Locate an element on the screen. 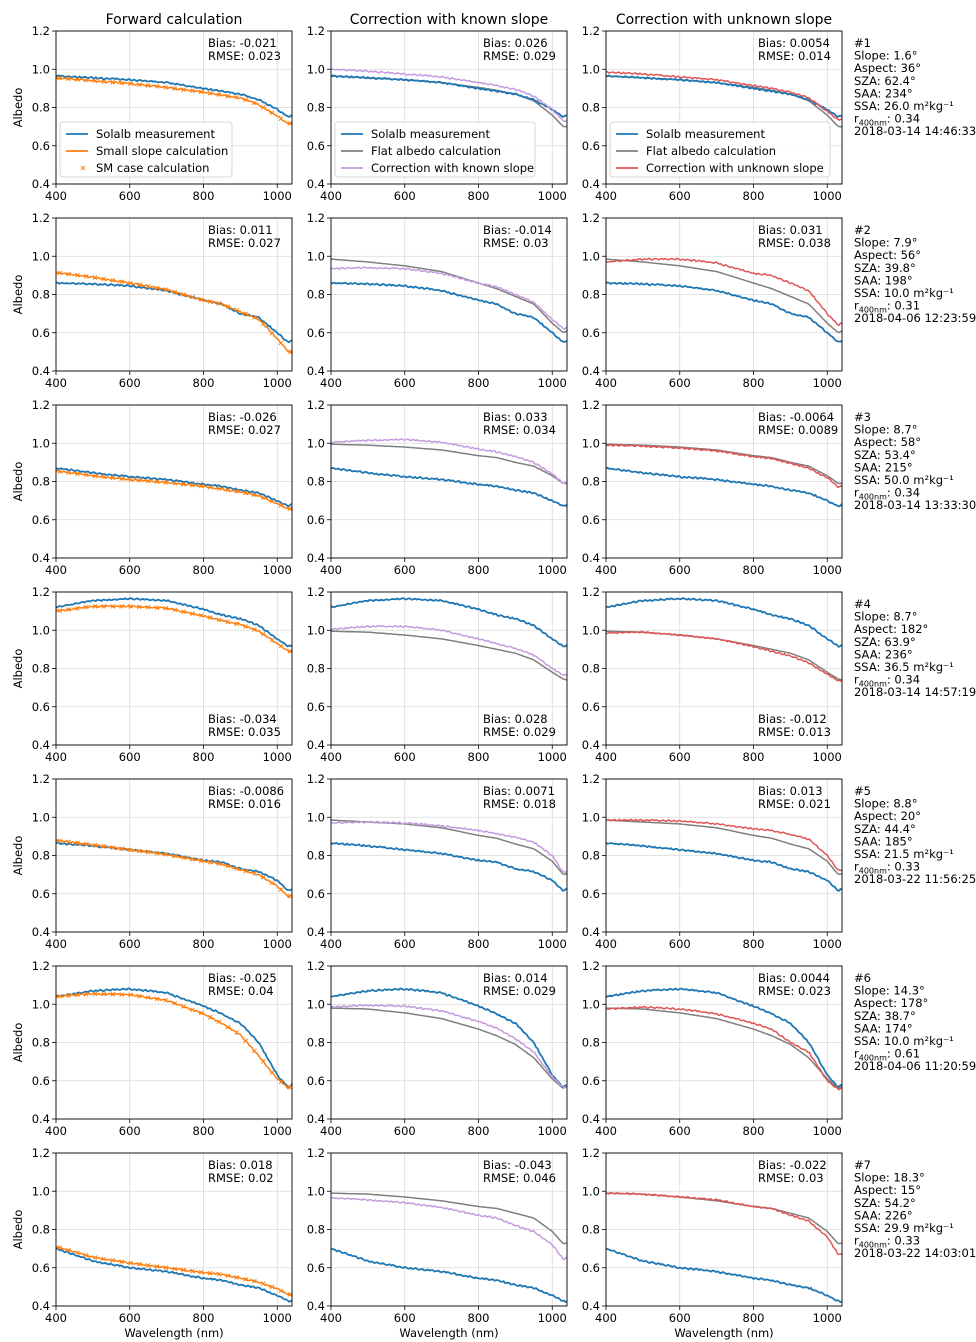 The width and height of the screenshot is (976, 1342). info-line: SZA: 63.9° is located at coordinates (885, 642).